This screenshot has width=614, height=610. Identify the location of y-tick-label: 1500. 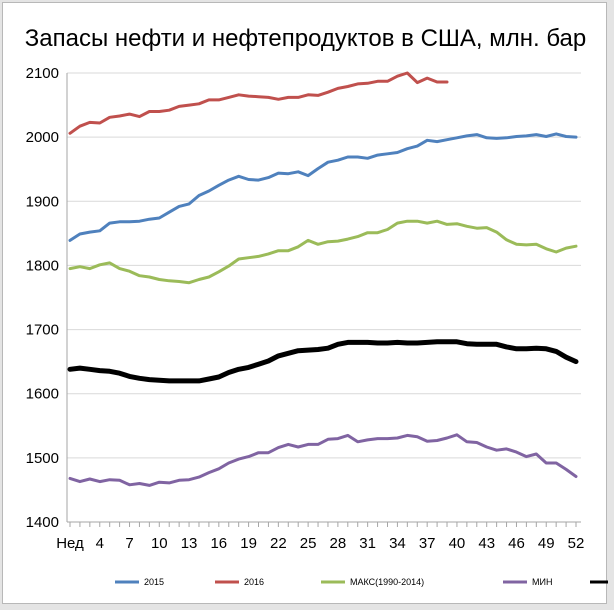
(42, 458).